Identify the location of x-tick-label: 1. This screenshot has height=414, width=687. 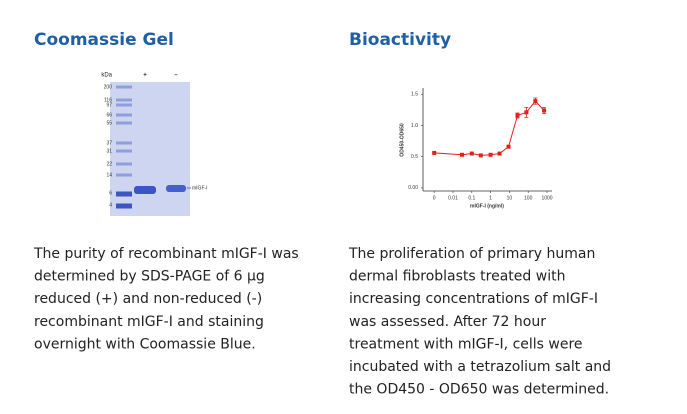
(490, 198).